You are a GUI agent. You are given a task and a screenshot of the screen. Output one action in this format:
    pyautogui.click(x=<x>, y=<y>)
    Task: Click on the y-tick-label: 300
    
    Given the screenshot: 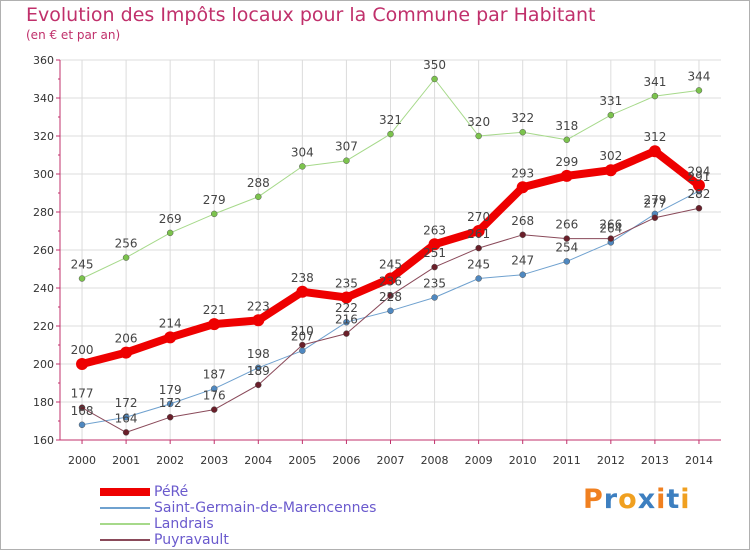 What is the action you would take?
    pyautogui.click(x=43, y=174)
    